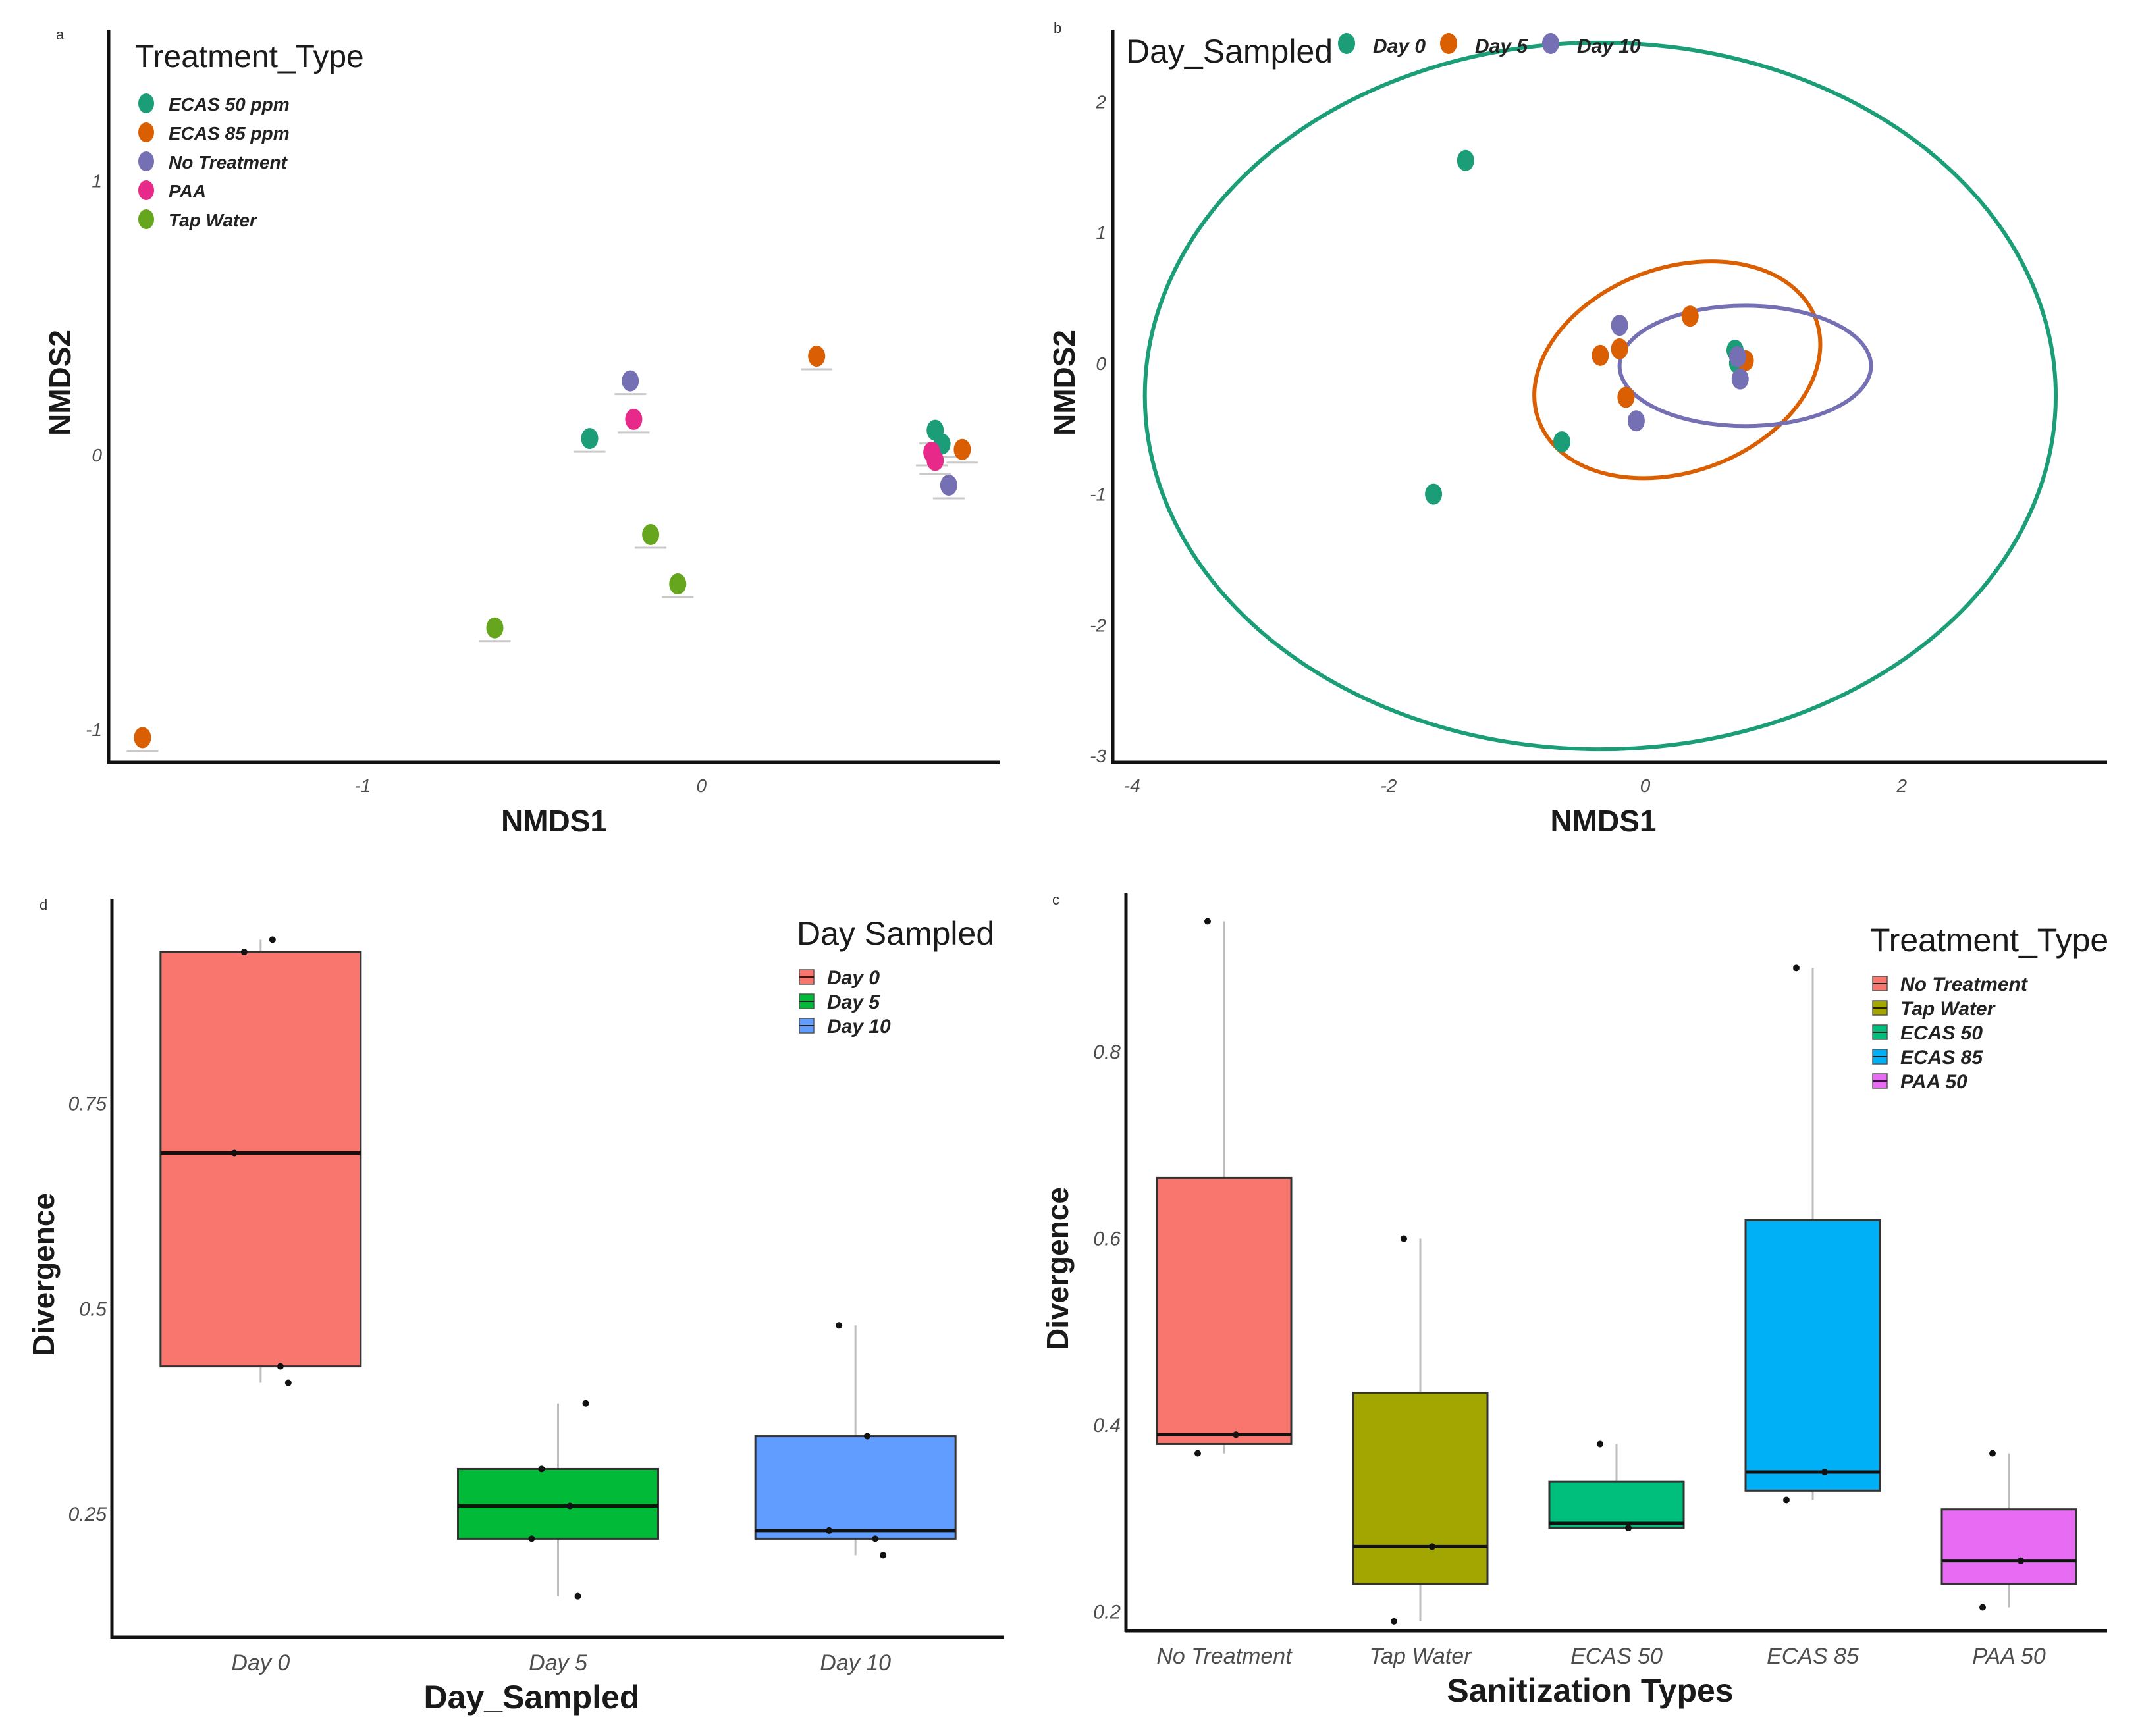 The image size is (2140, 1736). Describe the element at coordinates (1107, 1612) in the screenshot. I see `y-tick-label: 0.2` at that location.